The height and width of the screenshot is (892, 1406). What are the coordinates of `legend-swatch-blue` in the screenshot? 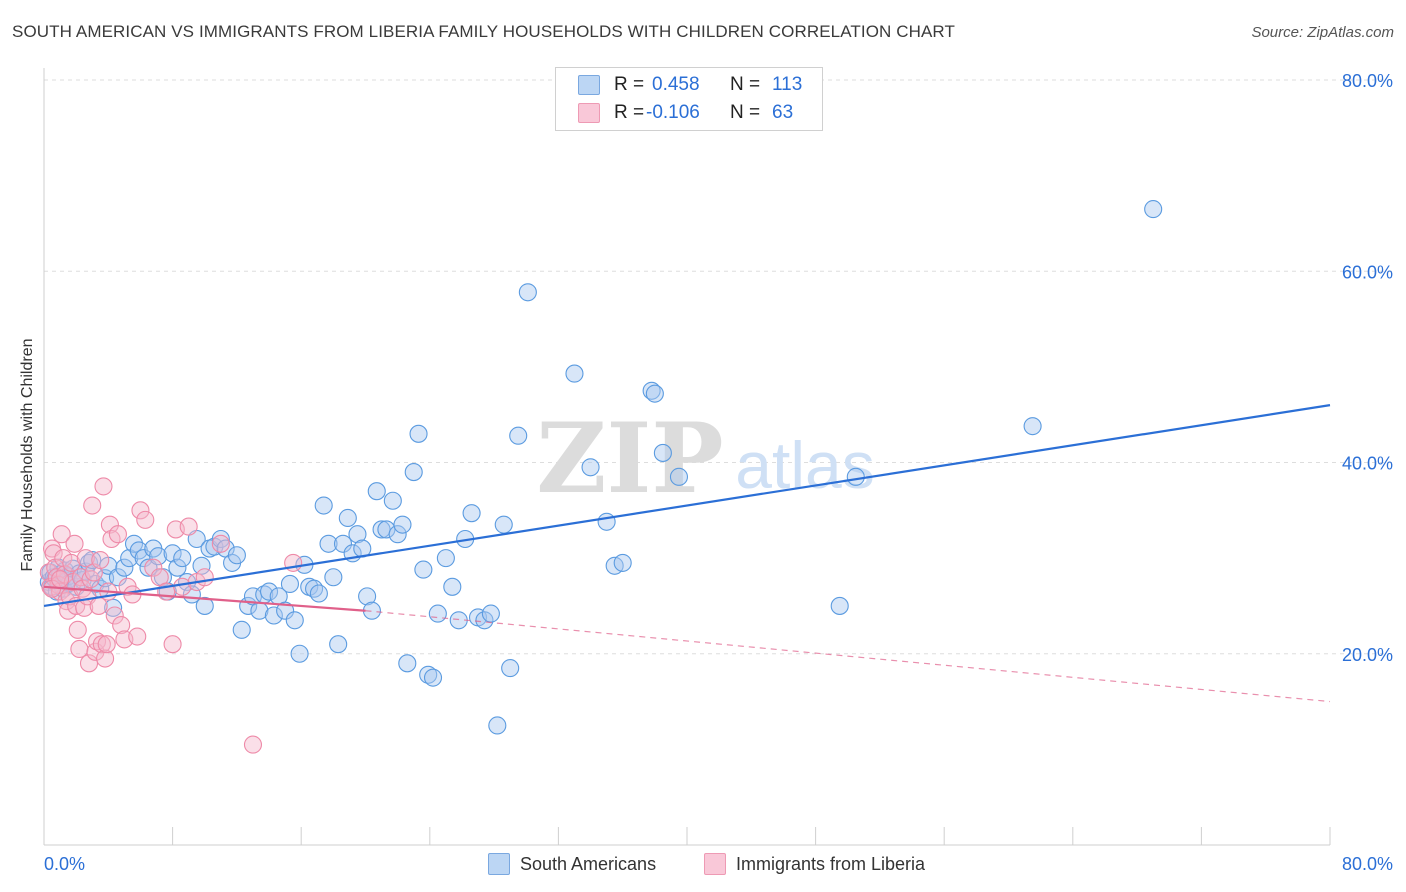 It's located at (589, 85).